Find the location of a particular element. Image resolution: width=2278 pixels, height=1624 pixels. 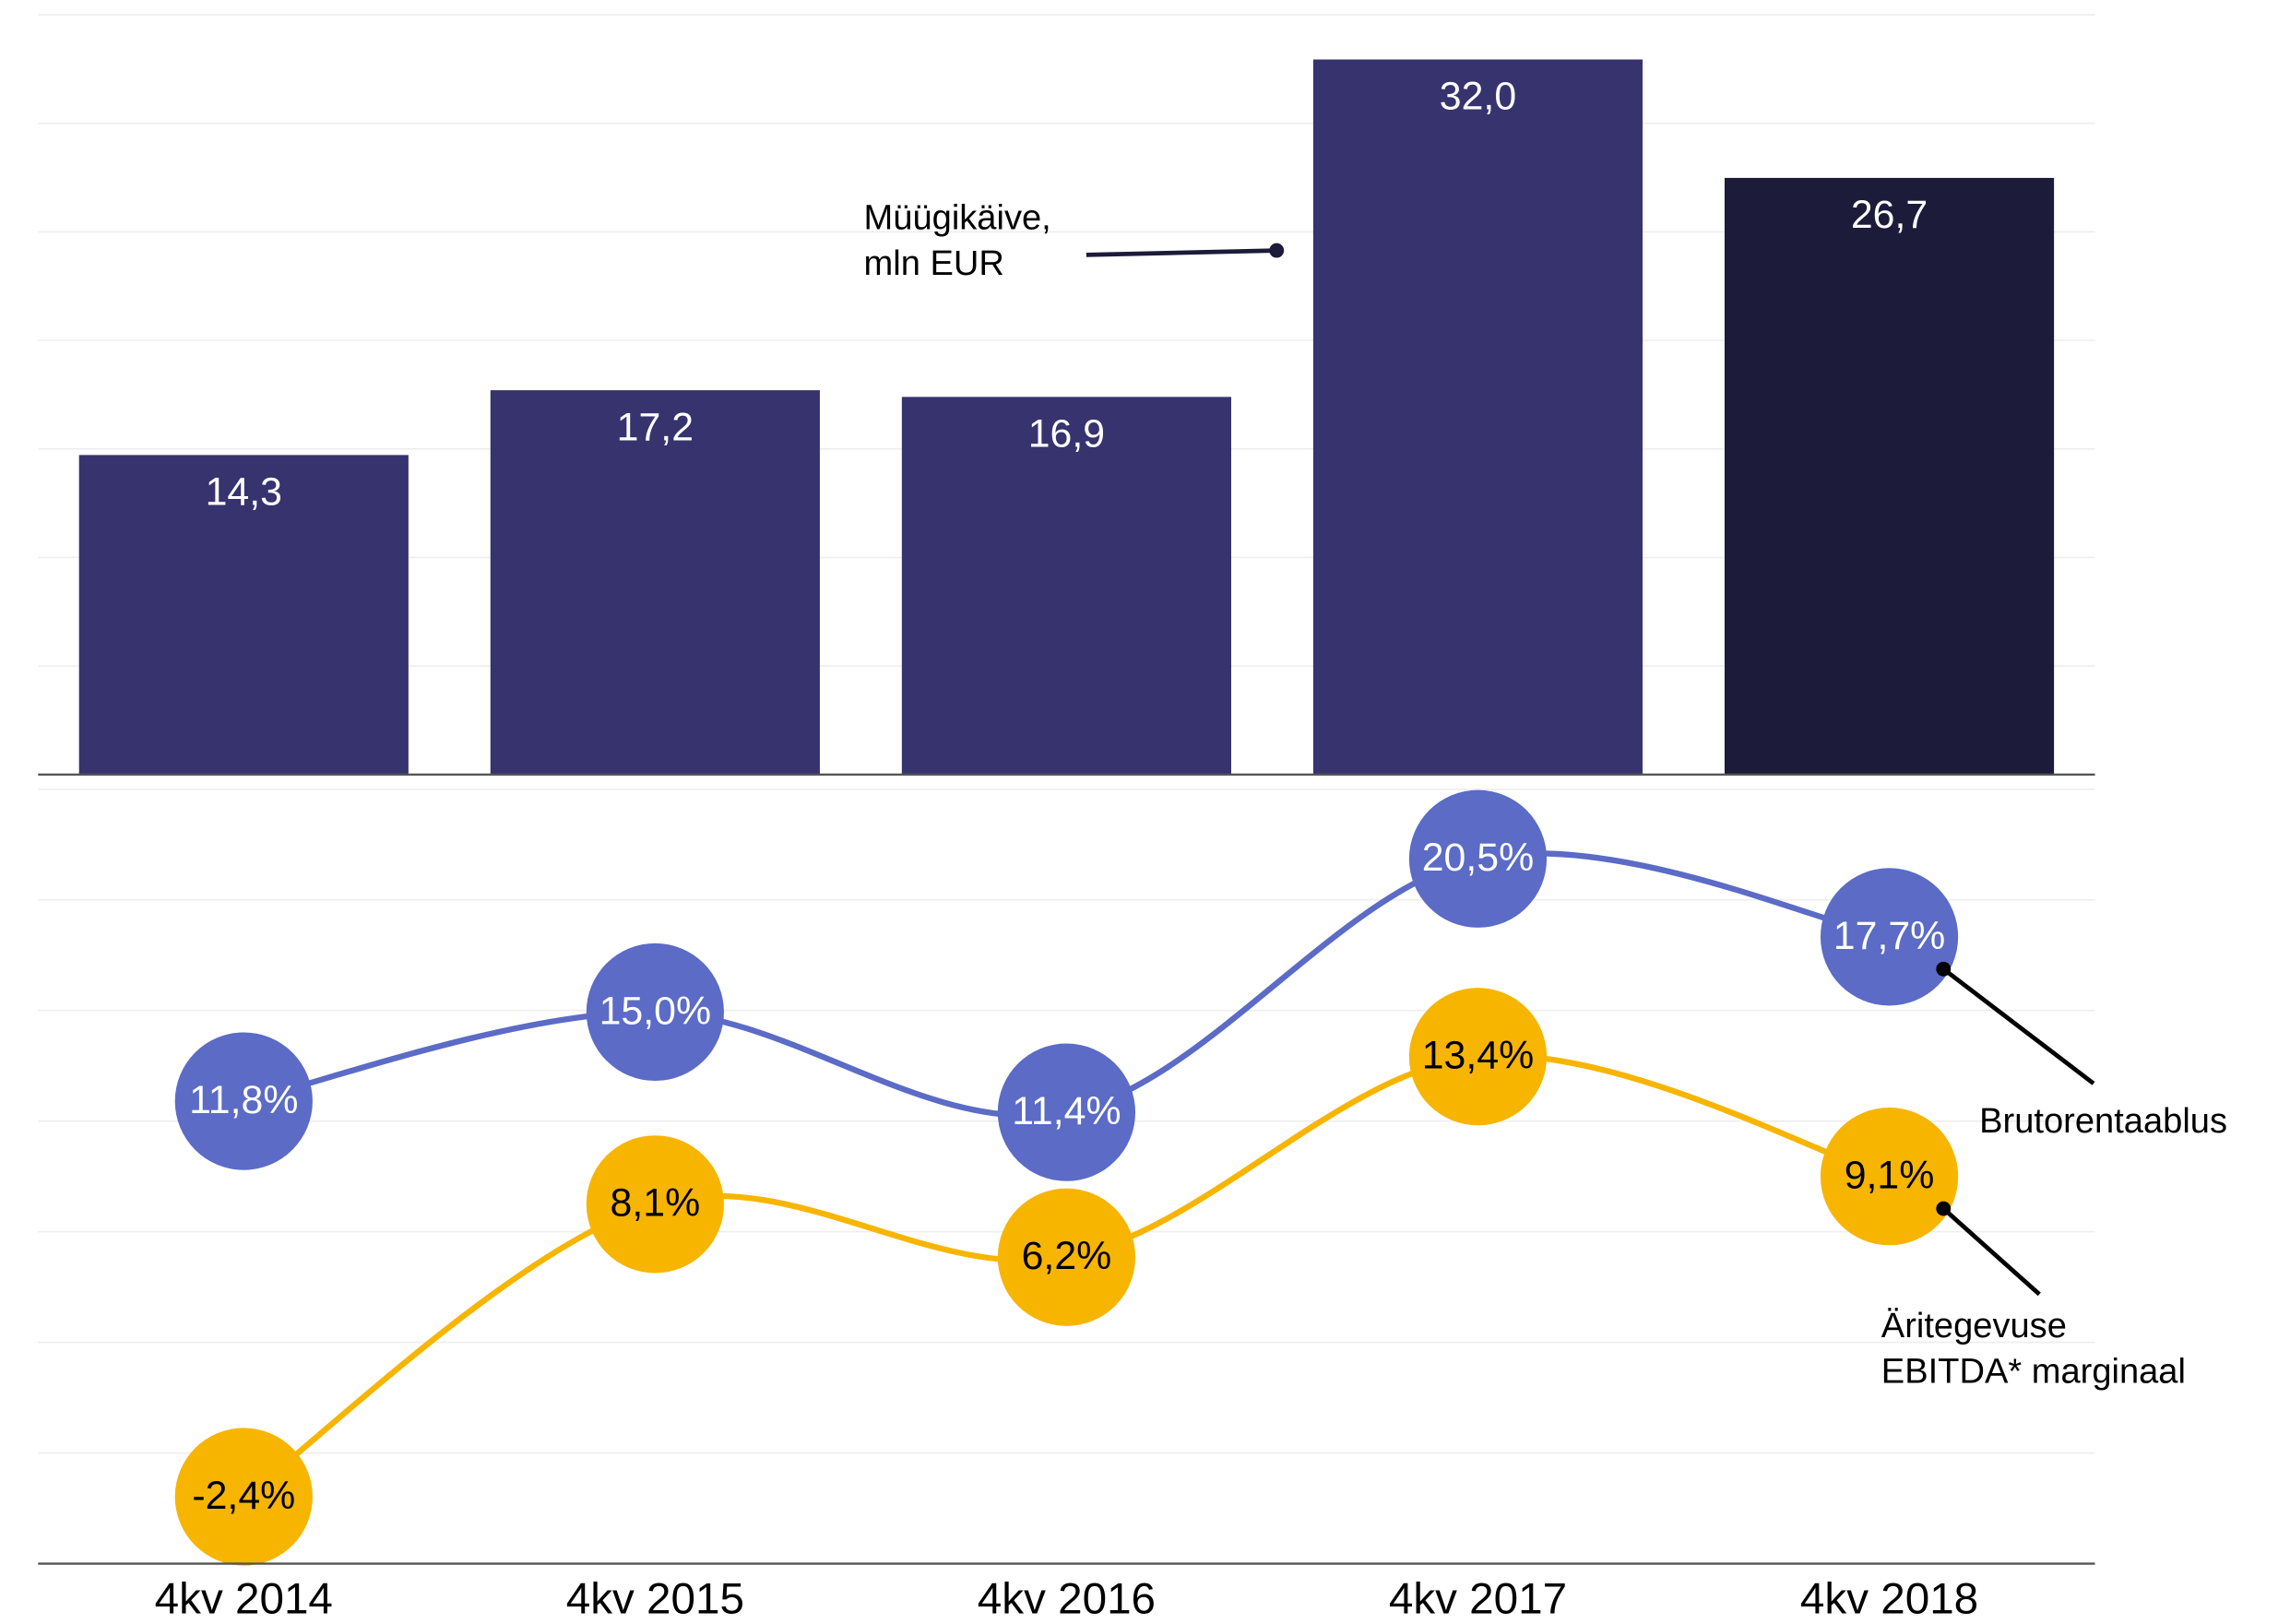

series-label: Müügikäive, mln EUR is located at coordinates (957, 240).